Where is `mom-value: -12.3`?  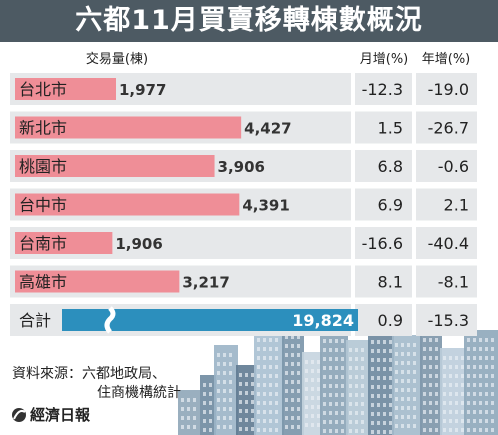 mom-value: -12.3 is located at coordinates (382, 89).